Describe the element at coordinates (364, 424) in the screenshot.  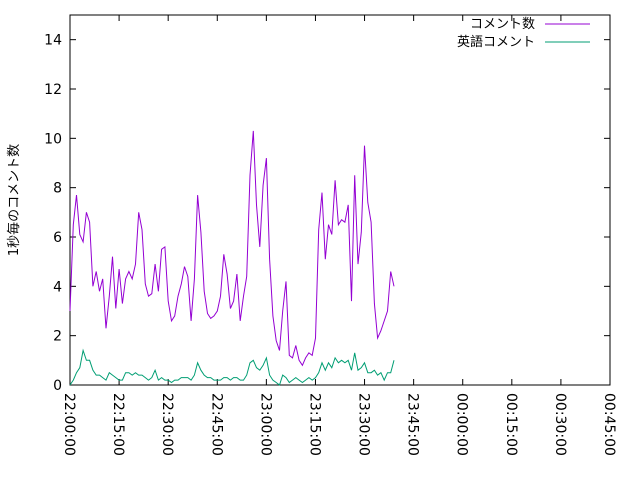
I see `x-tick-label: 23:30:00` at that location.